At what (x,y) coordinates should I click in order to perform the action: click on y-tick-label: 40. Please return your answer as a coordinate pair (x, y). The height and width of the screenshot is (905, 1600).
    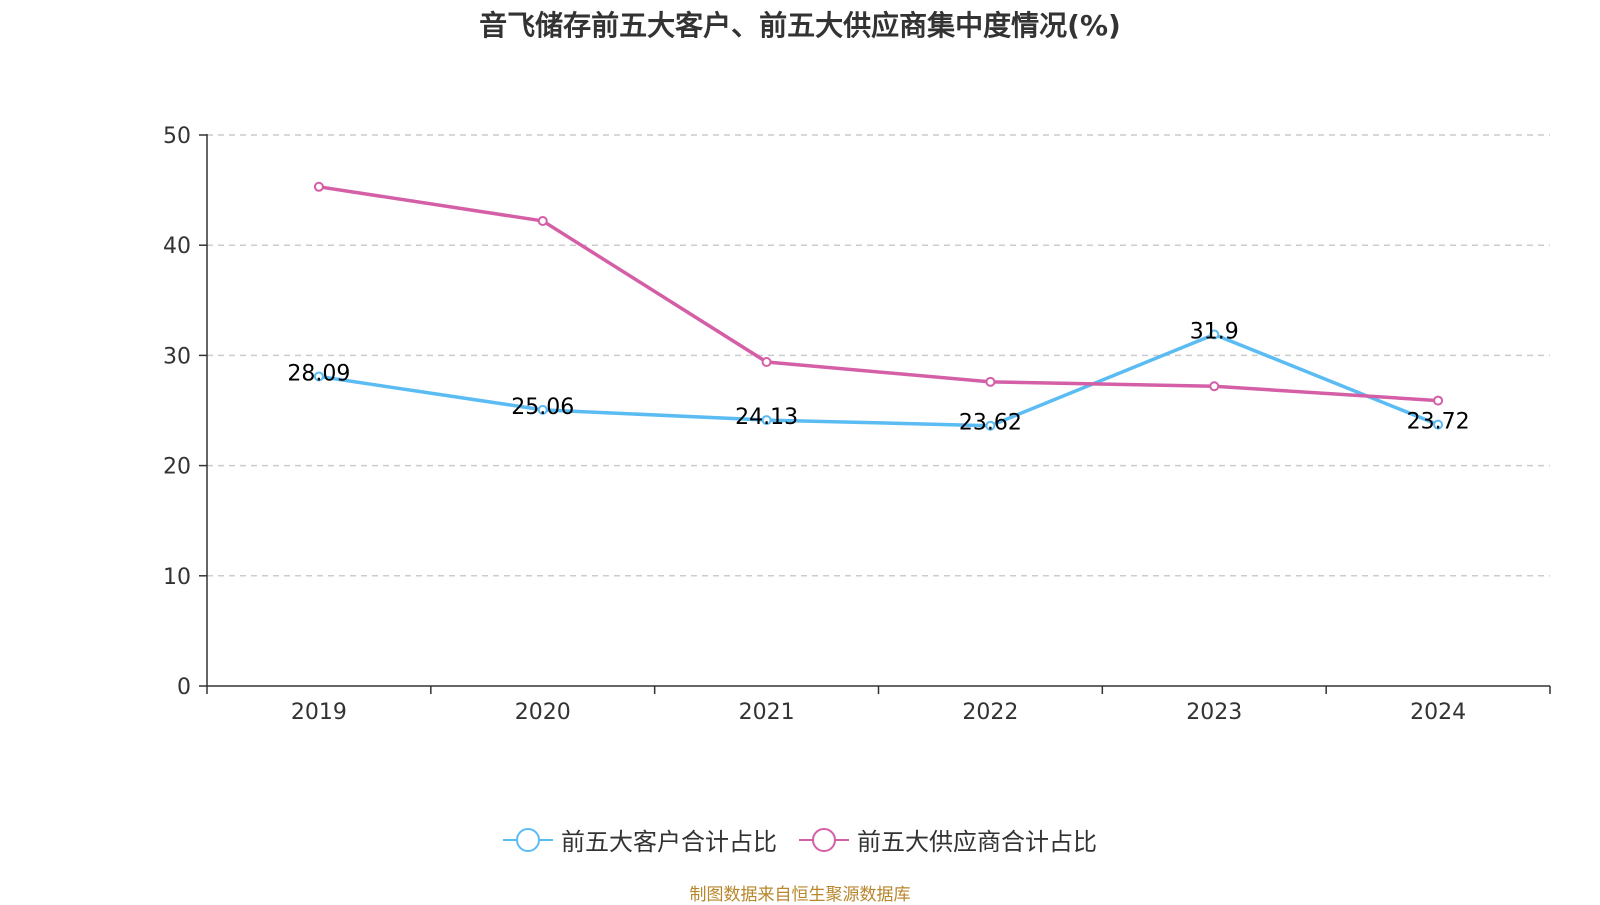
    Looking at the image, I should click on (177, 246).